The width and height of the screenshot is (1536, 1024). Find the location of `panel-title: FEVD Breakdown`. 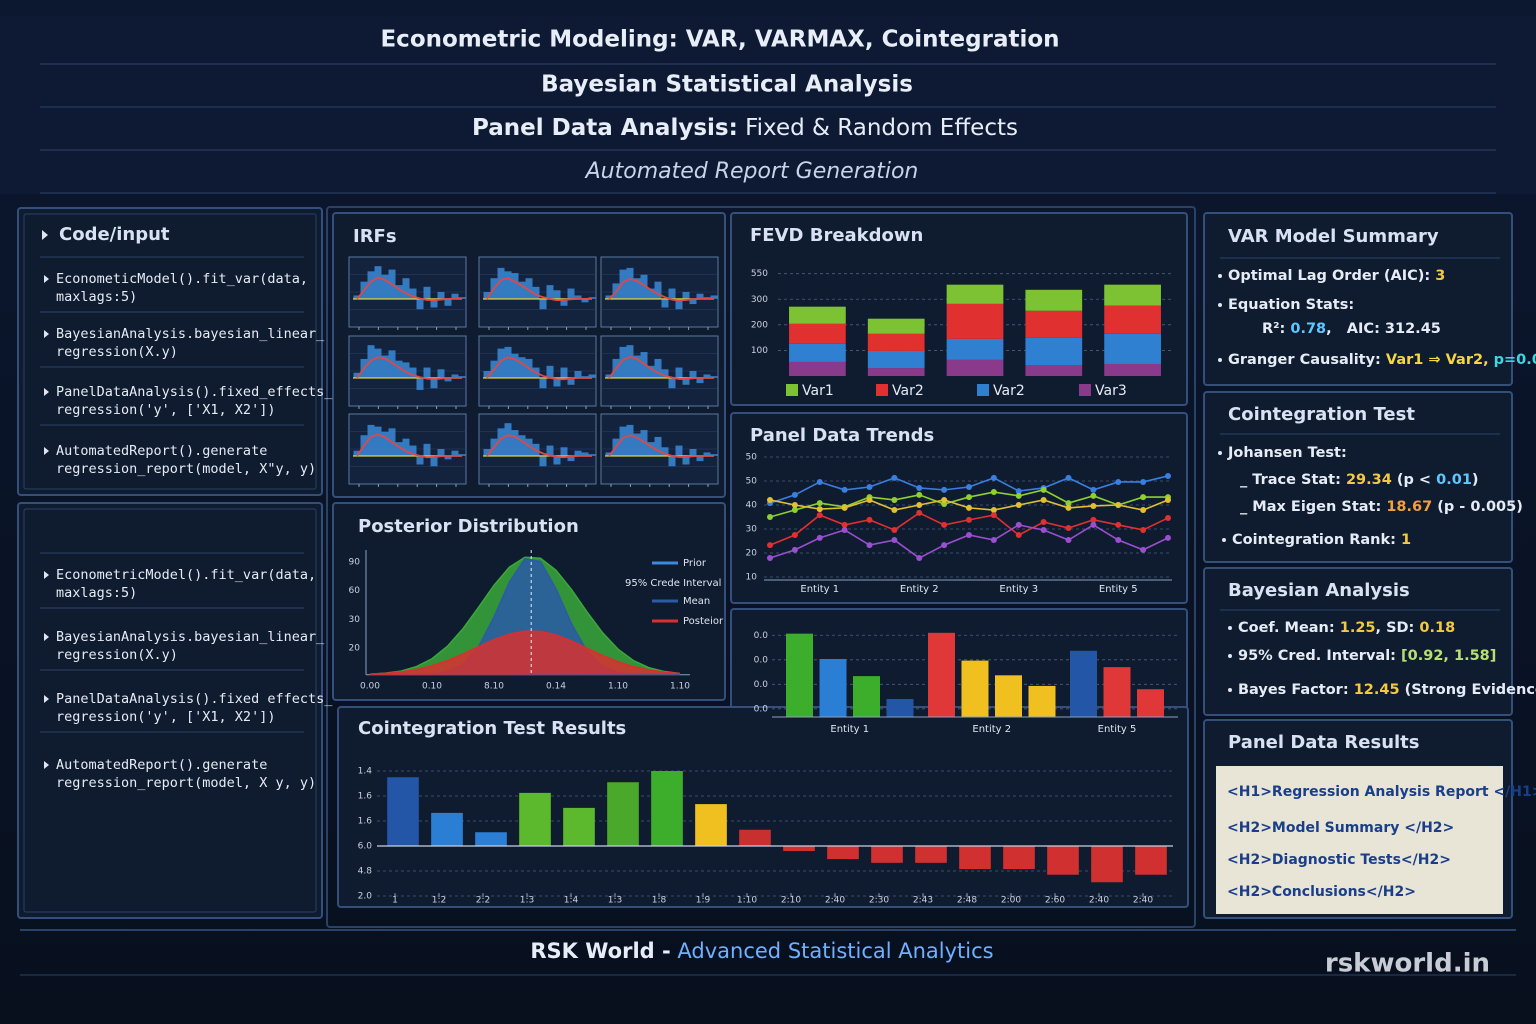

panel-title: FEVD Breakdown is located at coordinates (836, 235).